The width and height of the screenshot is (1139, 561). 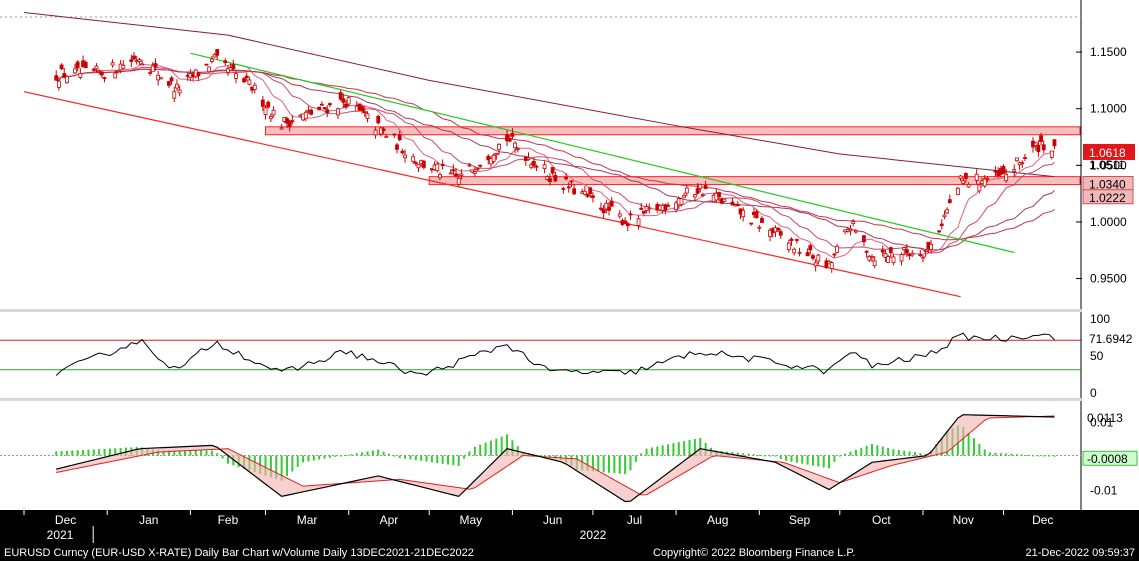 I want to click on month-label: Aug, so click(x=717, y=520).